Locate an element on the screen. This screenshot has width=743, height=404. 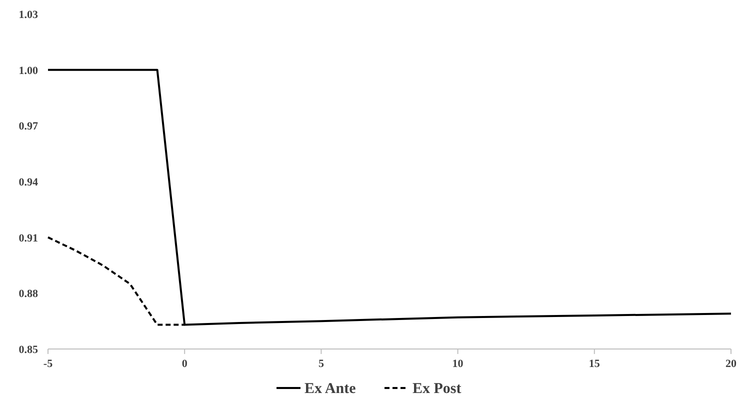
y-tick-label: 0.94 is located at coordinates (28, 182).